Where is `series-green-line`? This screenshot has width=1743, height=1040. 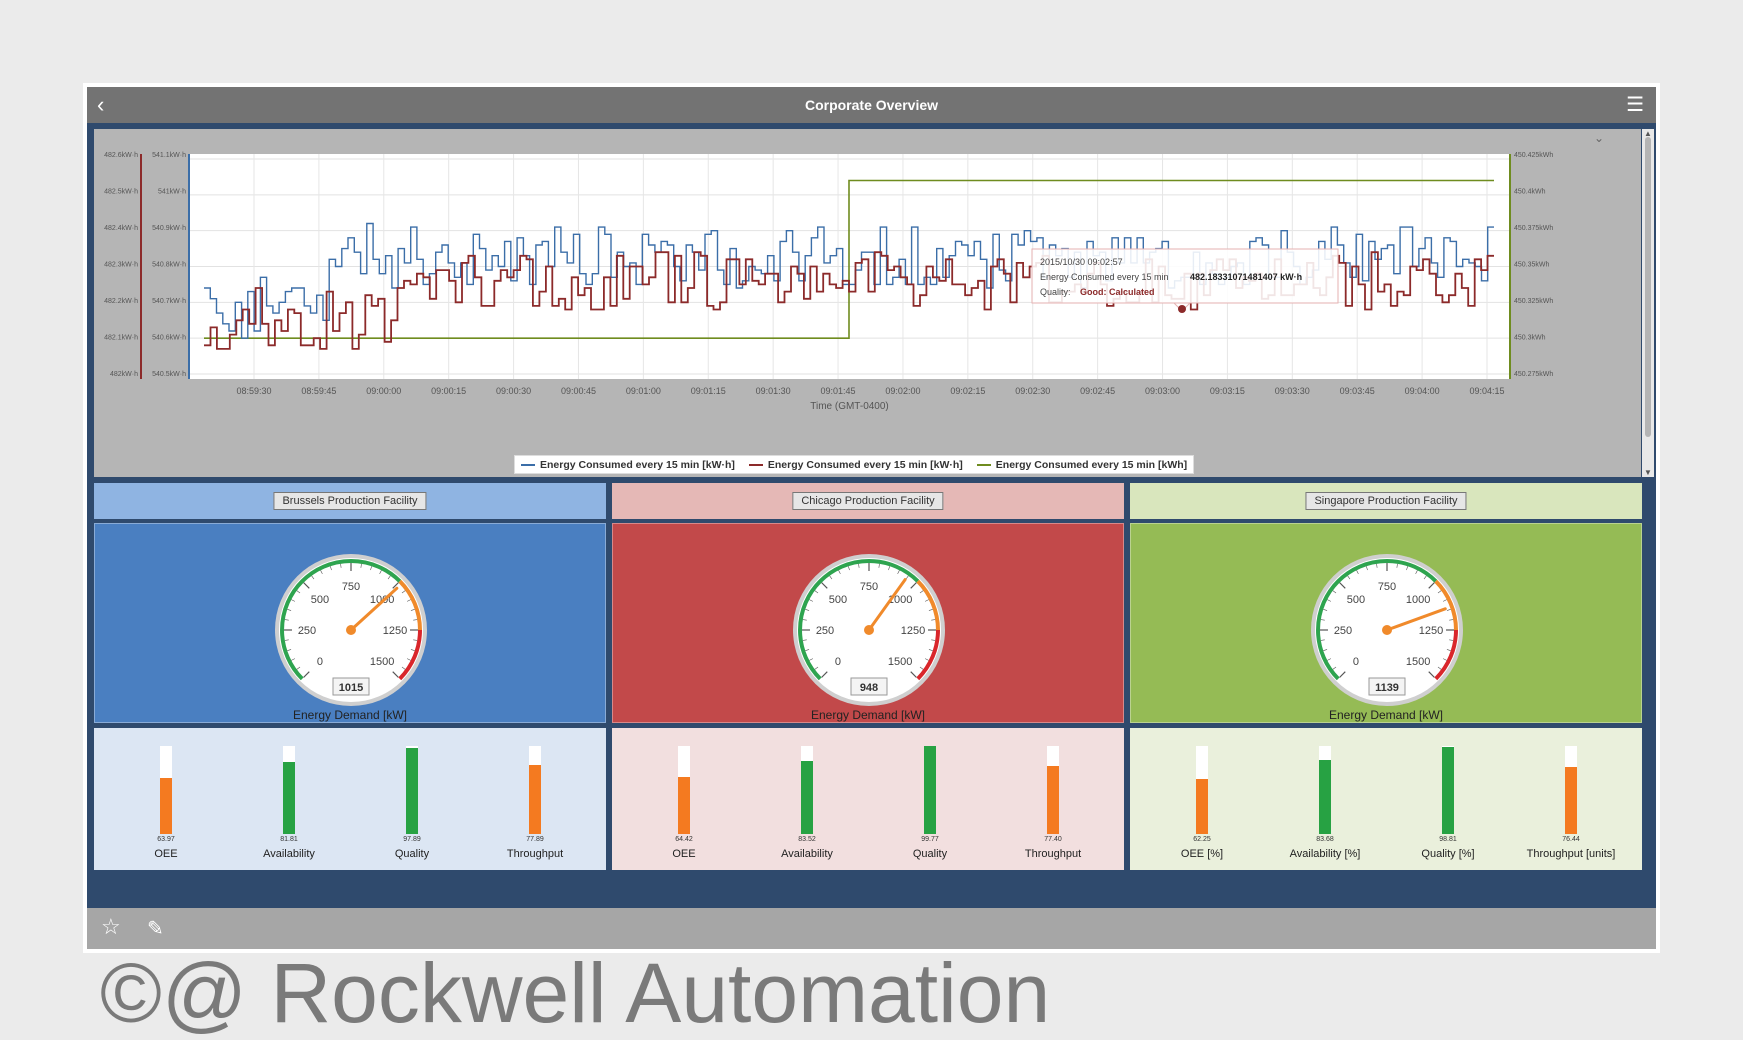 series-green-line is located at coordinates (849, 259).